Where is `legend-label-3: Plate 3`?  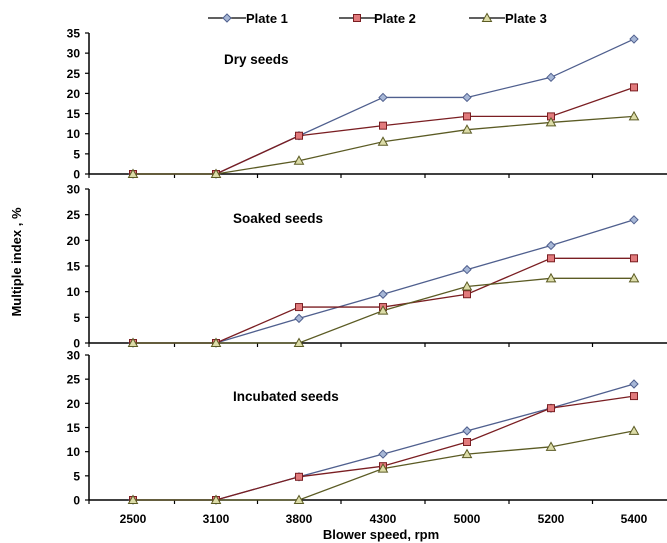 legend-label-3: Plate 3 is located at coordinates (526, 18).